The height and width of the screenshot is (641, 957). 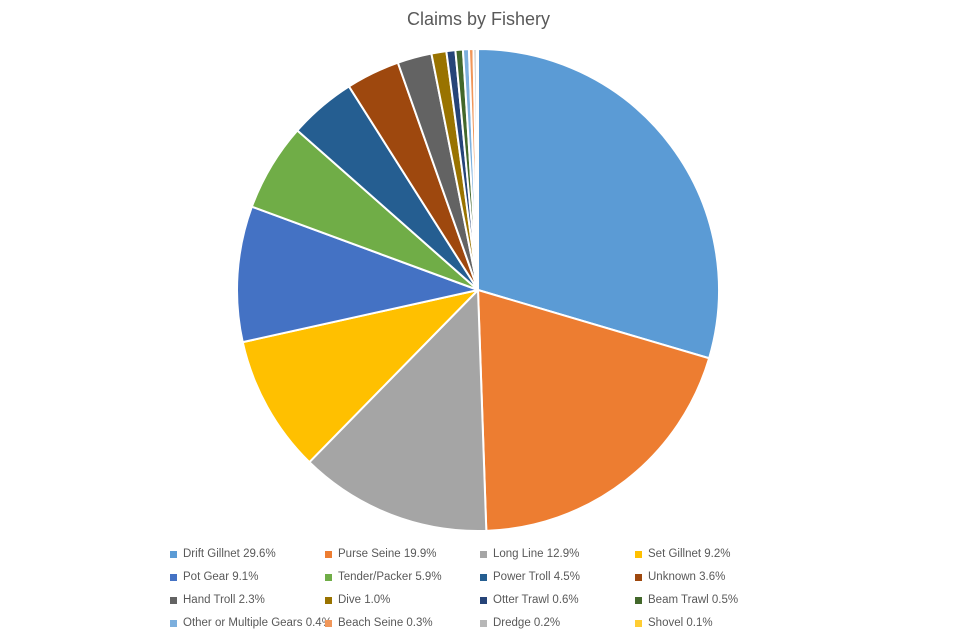 I want to click on legend-label: Unknown 3.6%, so click(x=687, y=577).